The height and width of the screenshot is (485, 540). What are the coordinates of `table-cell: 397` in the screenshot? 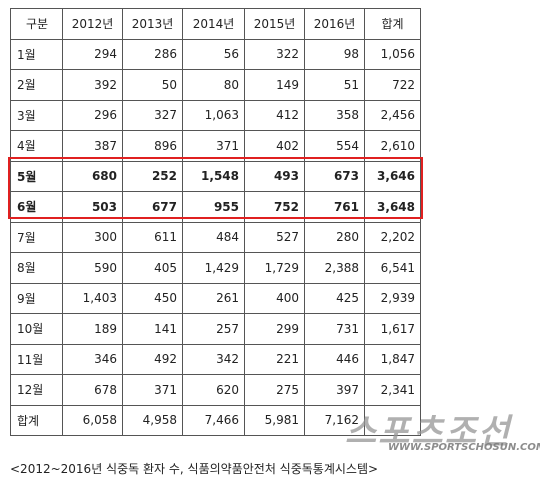 It's located at (334, 390).